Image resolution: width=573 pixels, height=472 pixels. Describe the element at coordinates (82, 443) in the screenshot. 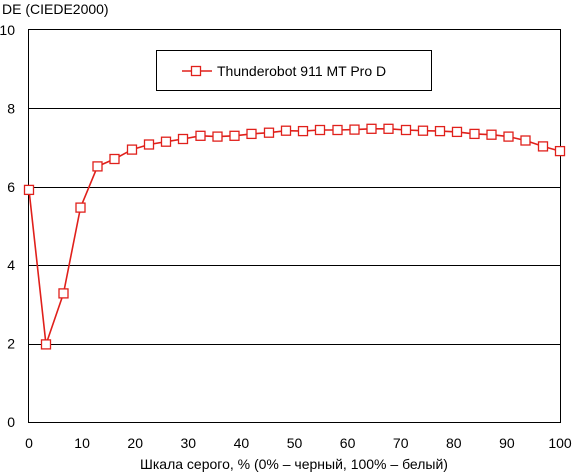

I see `x-tick-label: 10` at that location.